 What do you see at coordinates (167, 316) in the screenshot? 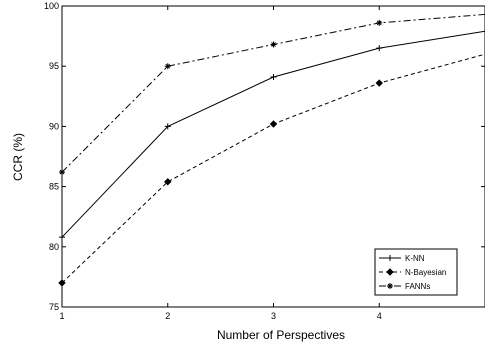
I see `x-tick-label: 2` at bounding box center [167, 316].